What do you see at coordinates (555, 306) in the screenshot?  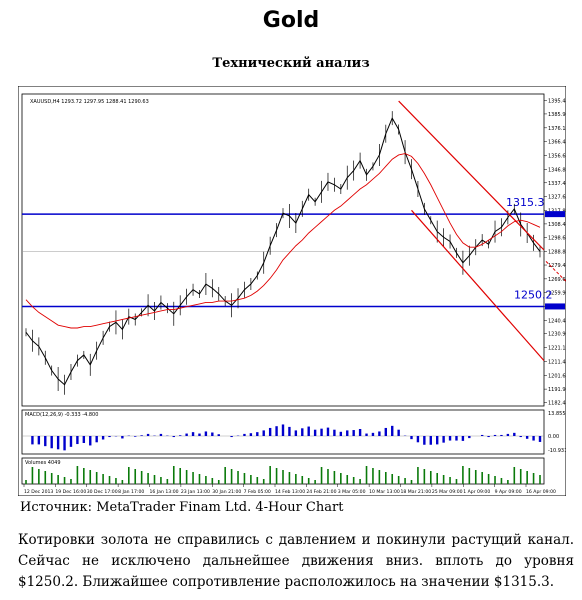 I see `support-level-price-tag` at bounding box center [555, 306].